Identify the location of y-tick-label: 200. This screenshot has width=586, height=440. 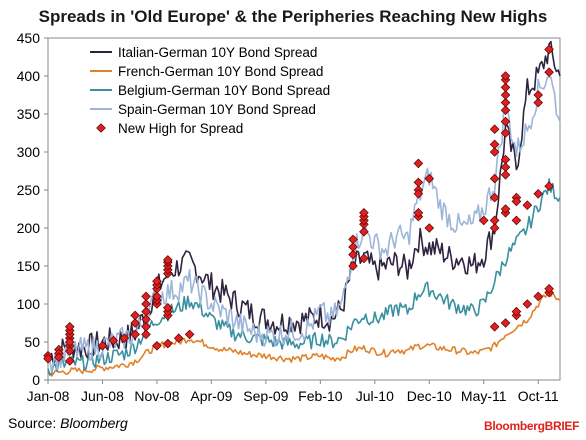
(29, 228).